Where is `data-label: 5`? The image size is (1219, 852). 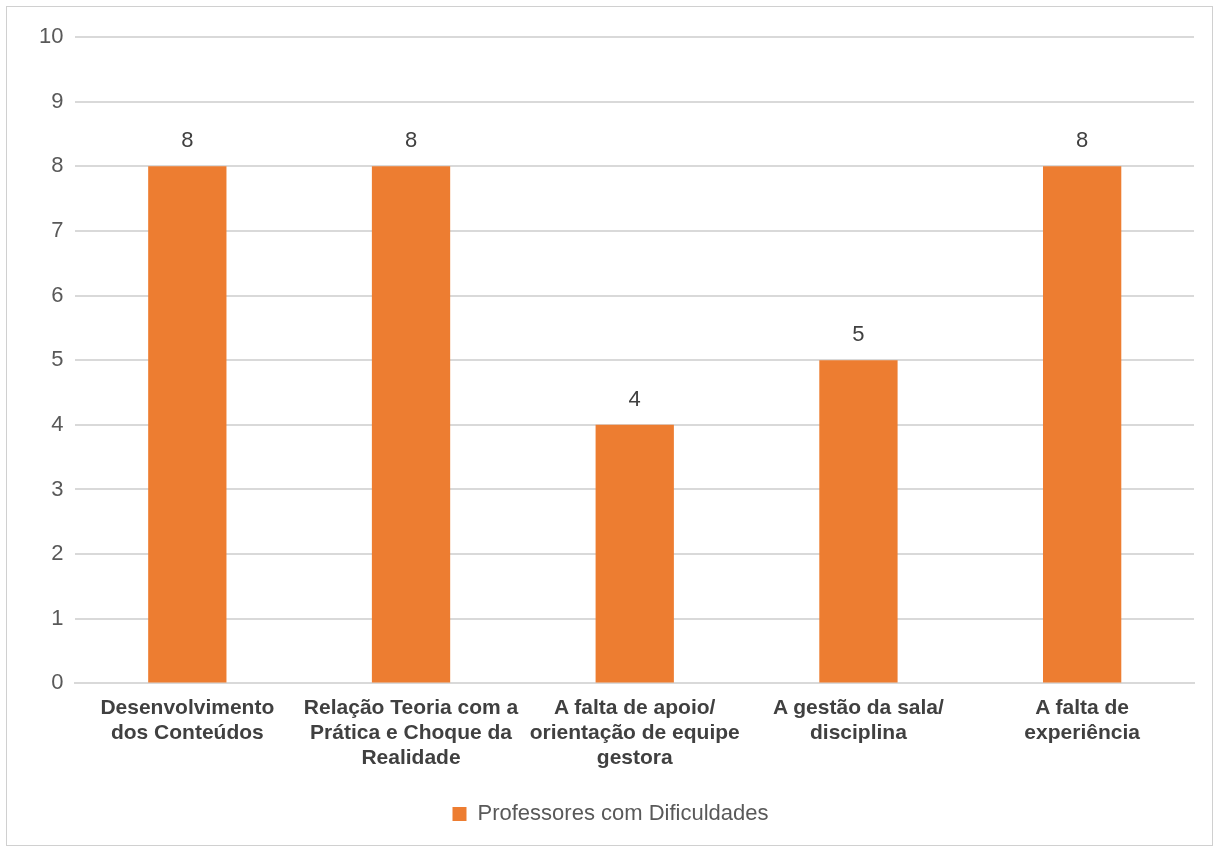 data-label: 5 is located at coordinates (858, 334).